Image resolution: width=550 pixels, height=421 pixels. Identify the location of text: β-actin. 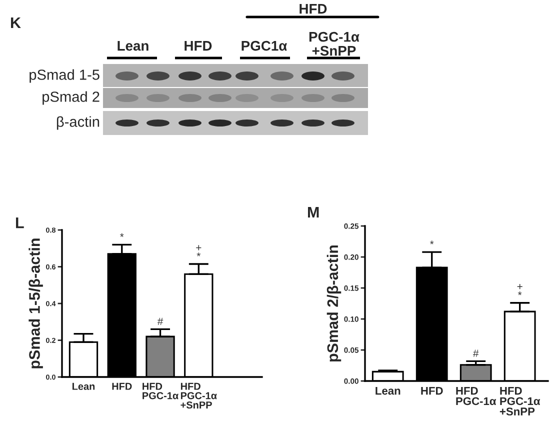
(78, 123).